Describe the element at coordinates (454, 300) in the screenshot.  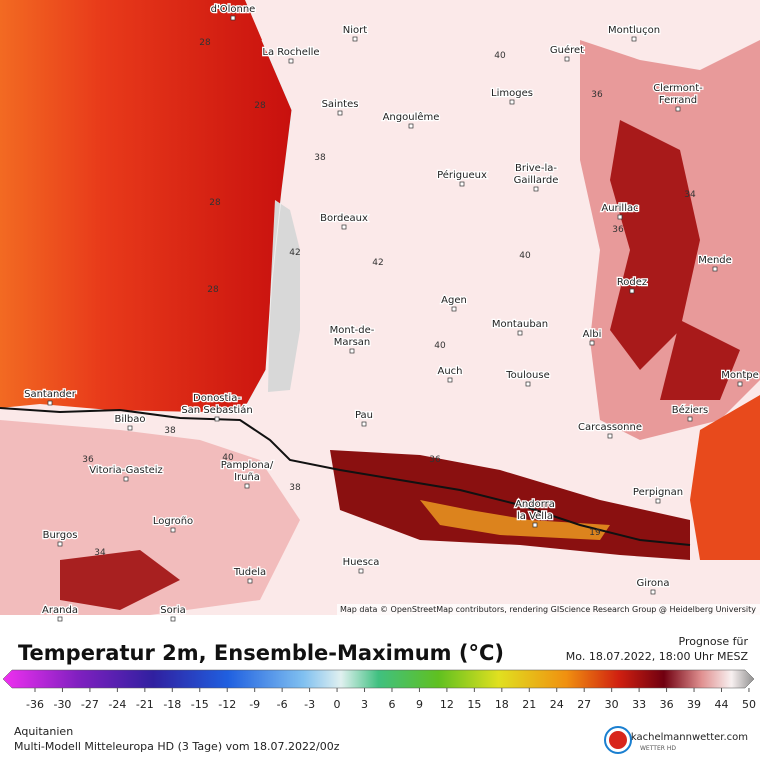
I see `city-label: Agen` at that location.